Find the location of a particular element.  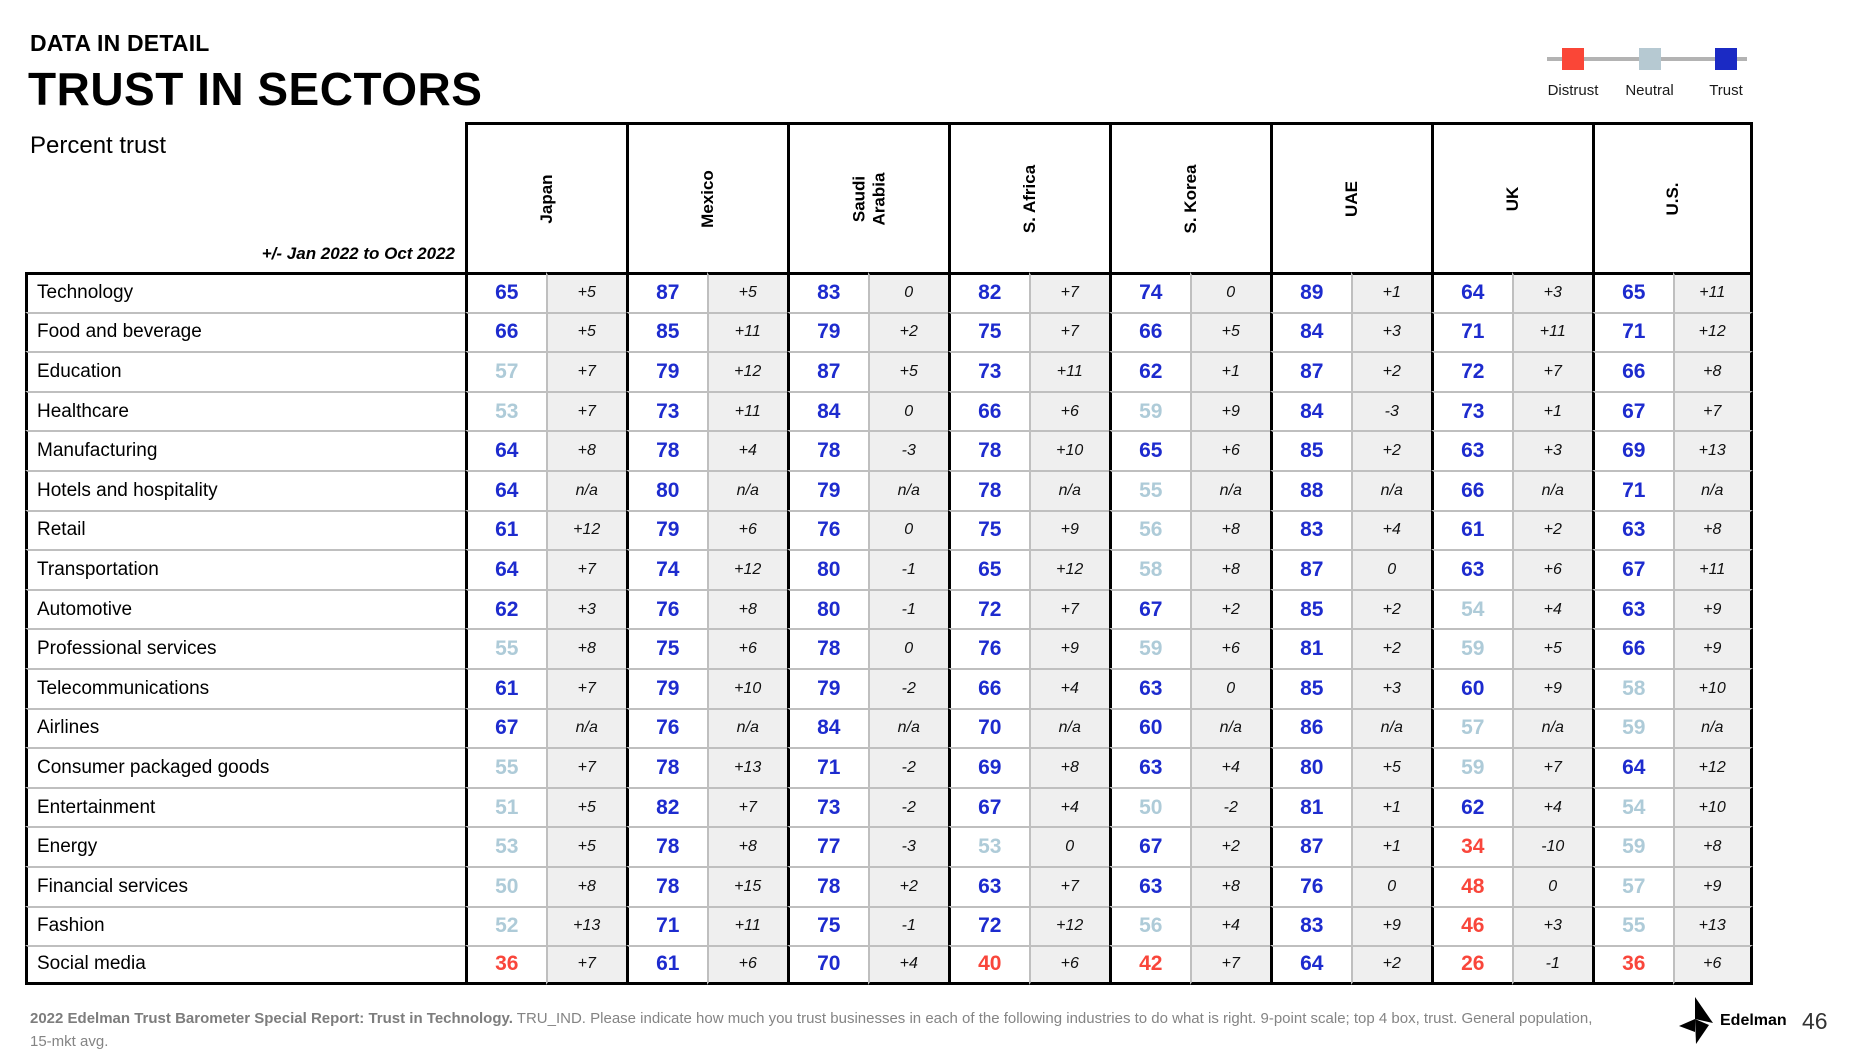

sector-label: Telecommunications is located at coordinates (245, 687).